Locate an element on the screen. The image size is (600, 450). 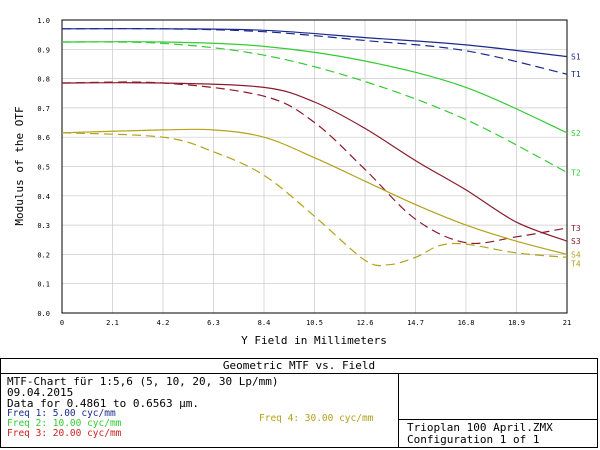
freq-1-label: Freq 1: 5.00 cyc/mm is located at coordinates (61, 413).